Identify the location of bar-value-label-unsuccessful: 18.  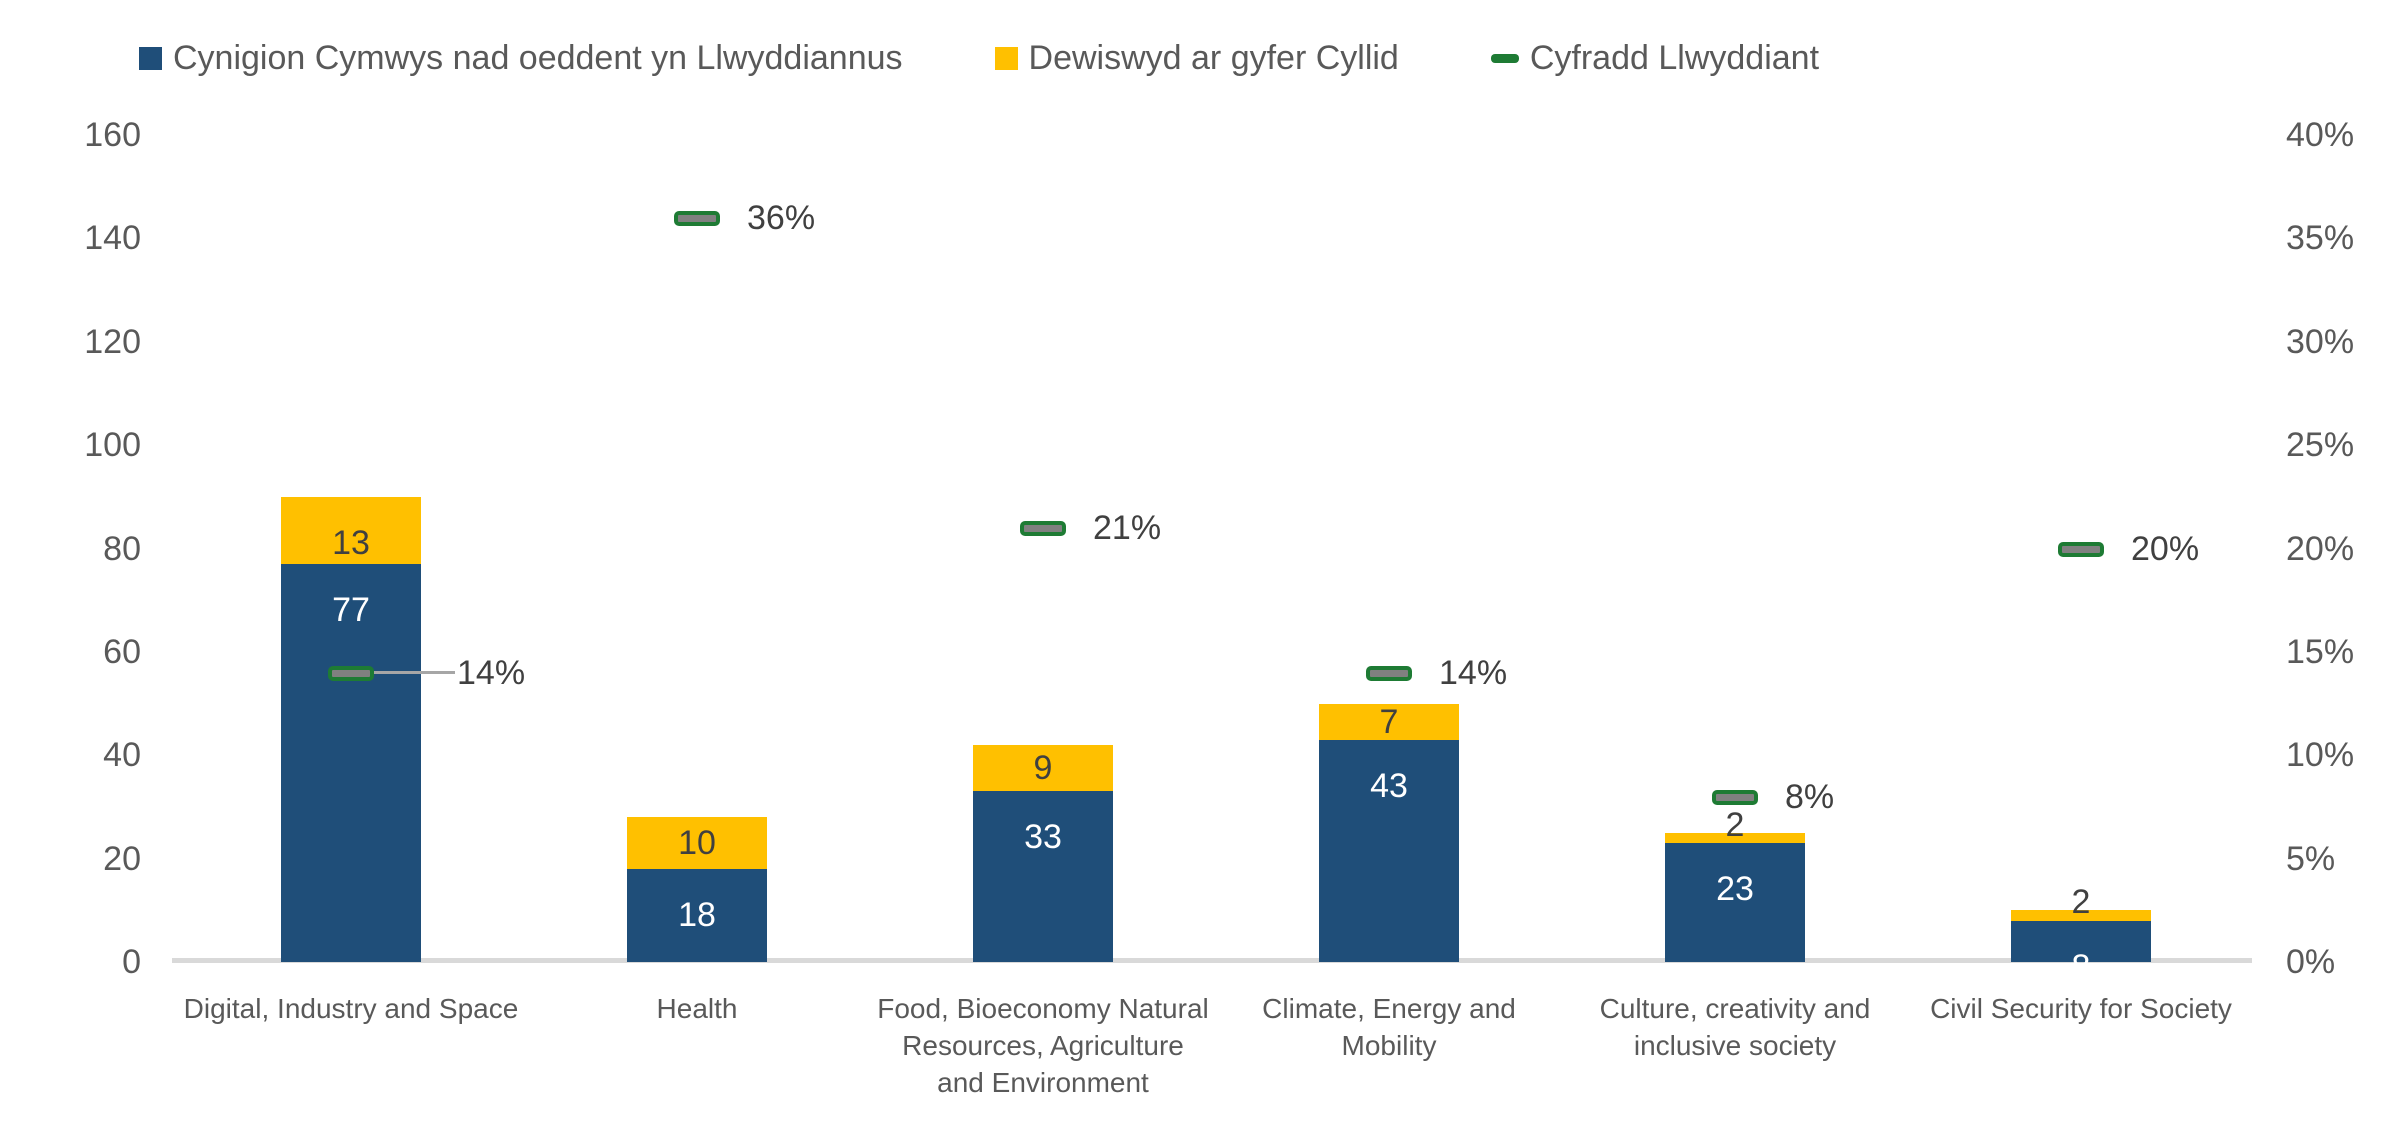
(697, 914).